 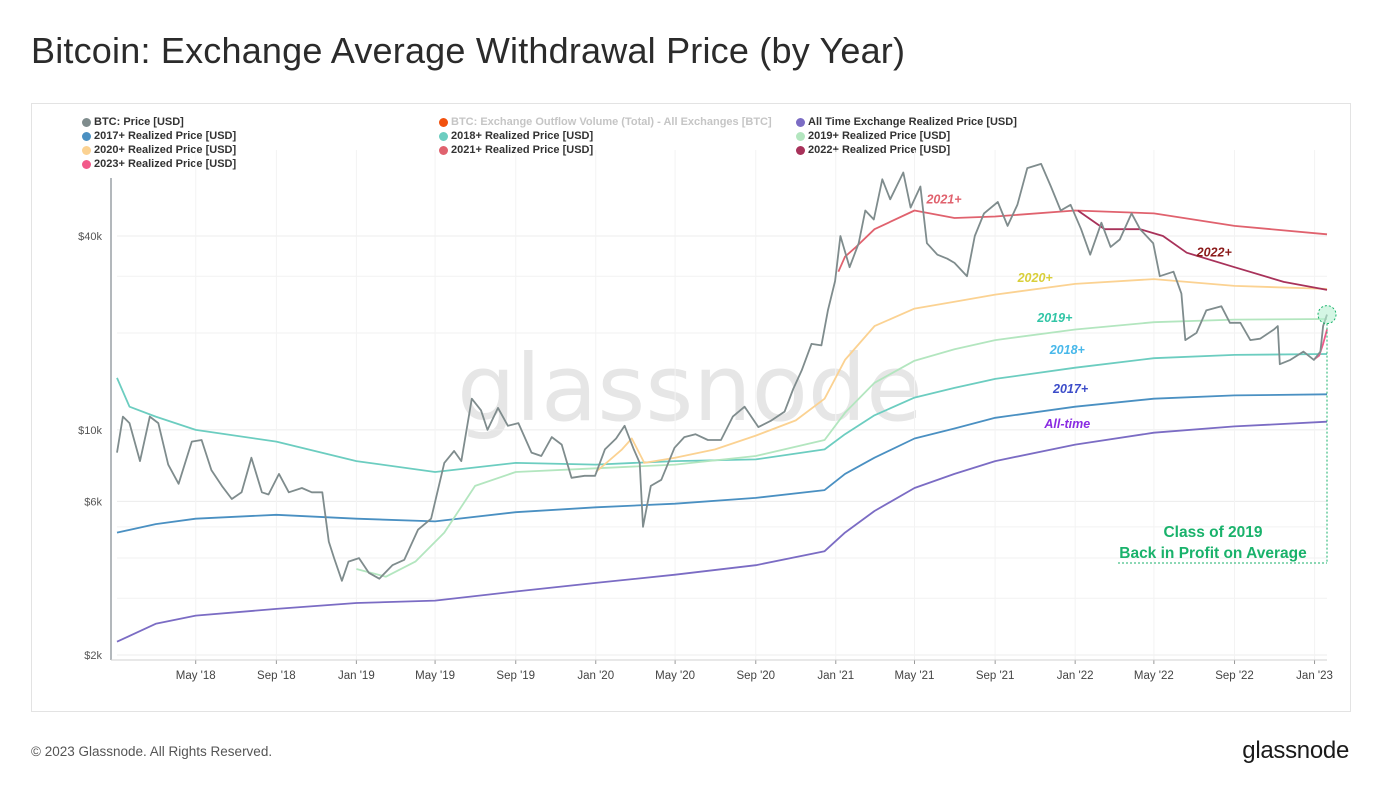 I want to click on legend-item: 2020+ Realized Price [USD], so click(x=159, y=150).